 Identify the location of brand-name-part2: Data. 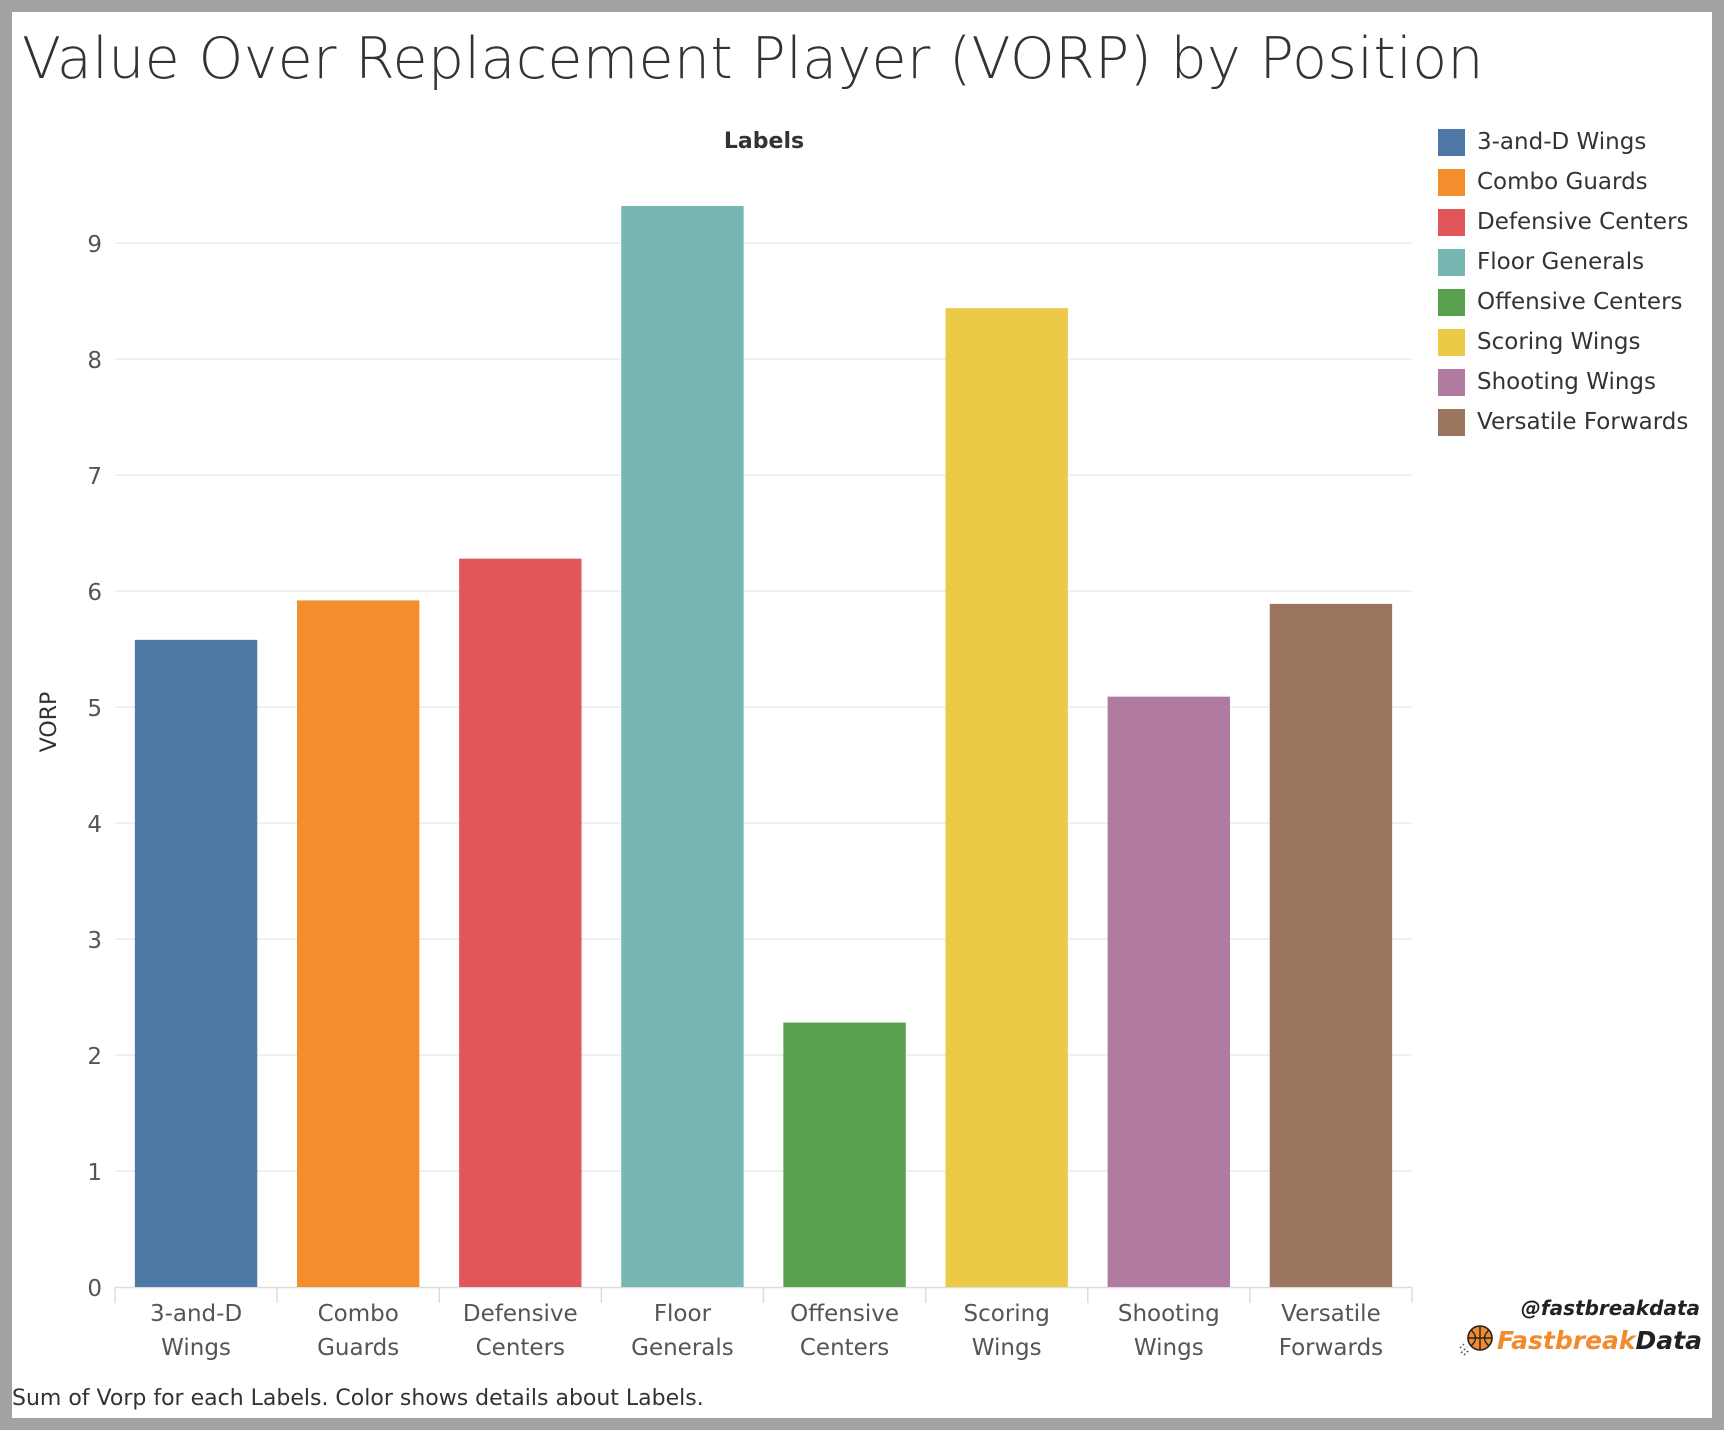
(1668, 1340).